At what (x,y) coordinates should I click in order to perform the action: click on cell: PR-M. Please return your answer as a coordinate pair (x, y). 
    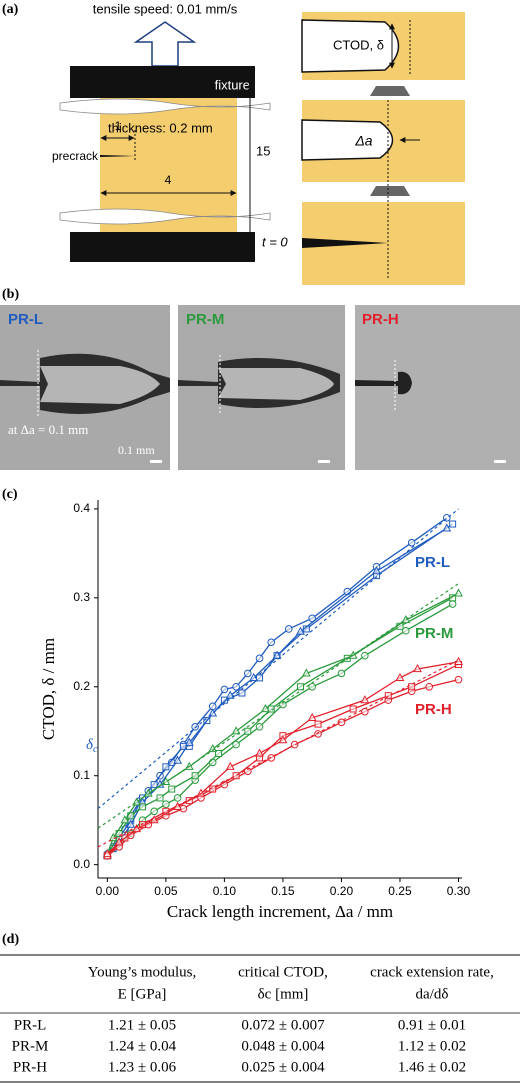
    Looking at the image, I should click on (30, 1046).